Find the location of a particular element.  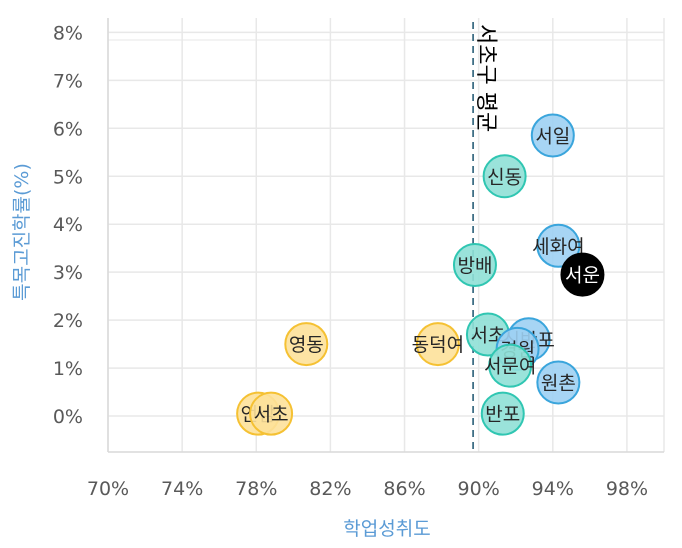

point-label: 방배 is located at coordinates (474, 266).